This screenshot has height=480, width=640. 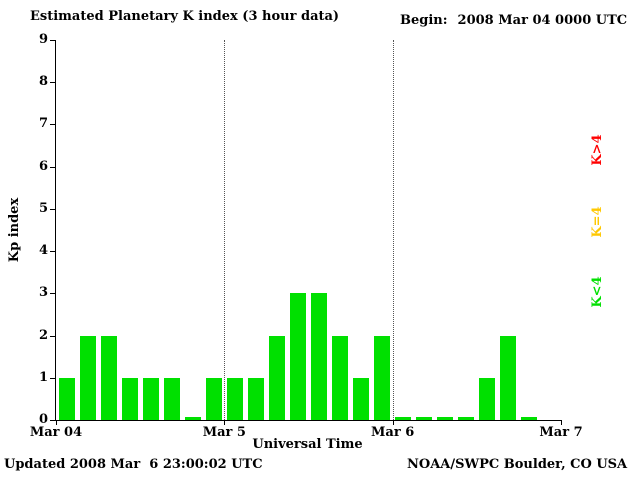 I want to click on legend-item: K>4, so click(x=597, y=150).